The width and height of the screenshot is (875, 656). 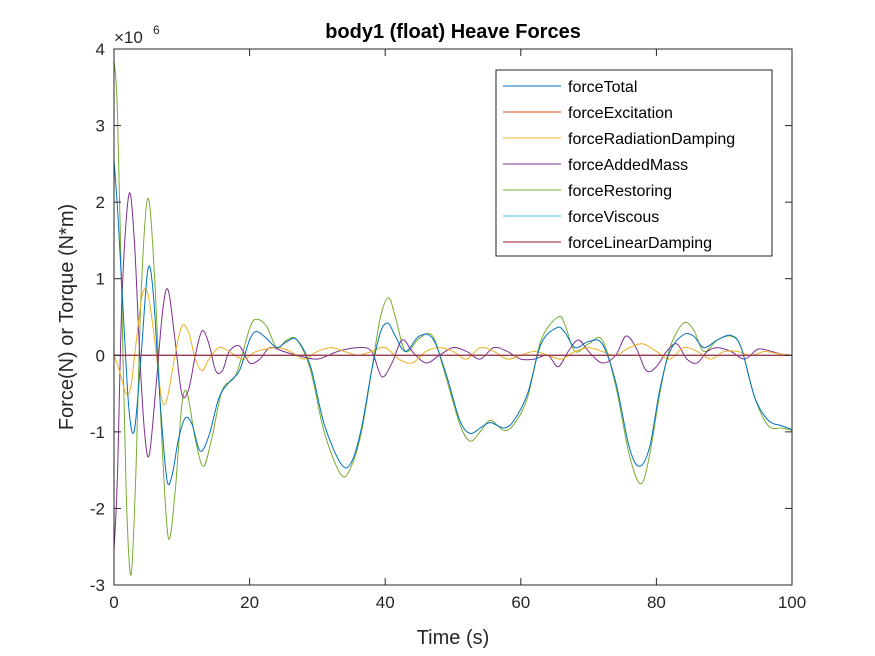 I want to click on legend-label-force-excitation: forceExcitation, so click(x=620, y=113).